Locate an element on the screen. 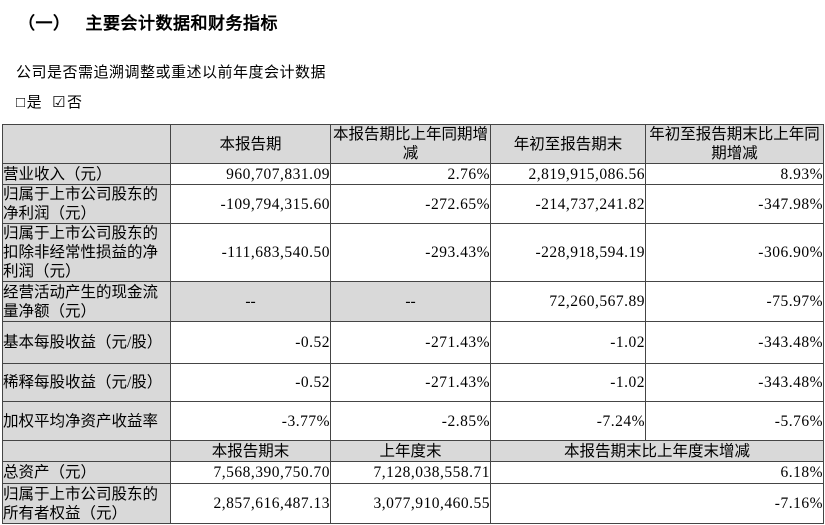  subheader-blank-cell is located at coordinates (86, 451).